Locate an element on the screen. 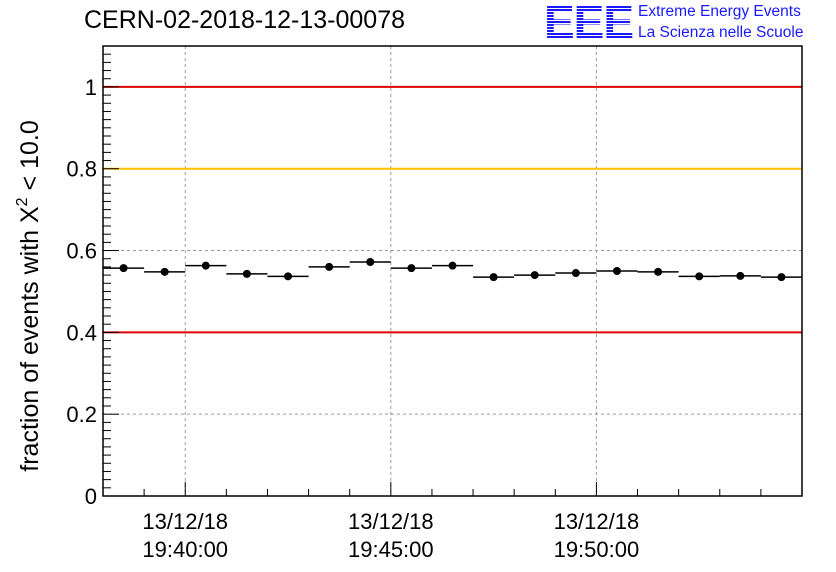 This screenshot has width=836, height=572. data-points is located at coordinates (452, 270).